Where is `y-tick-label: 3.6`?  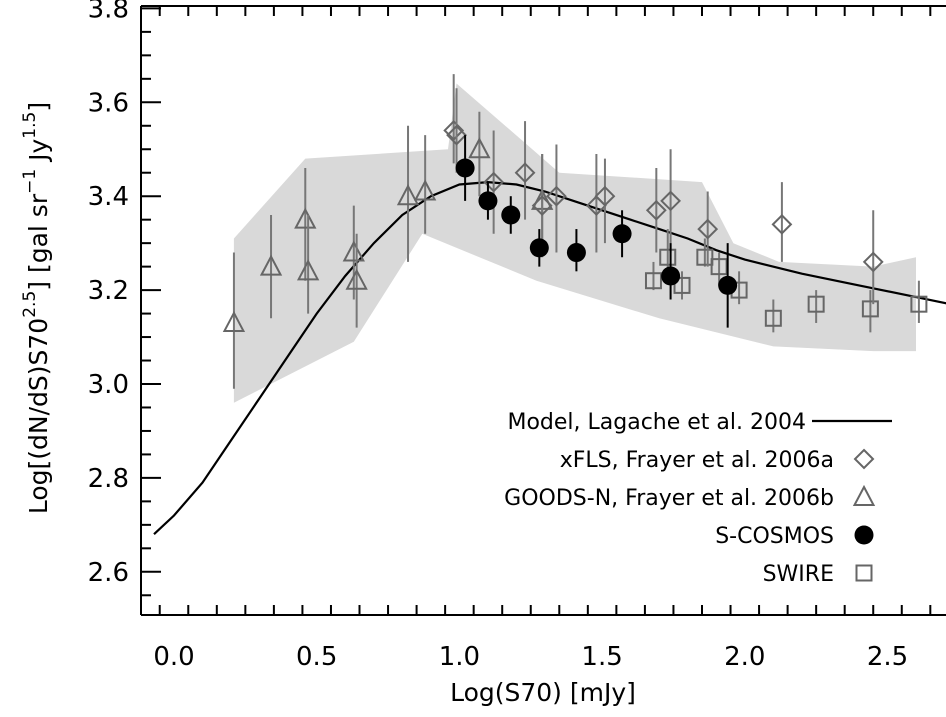
y-tick-label: 3.6 is located at coordinates (108, 103).